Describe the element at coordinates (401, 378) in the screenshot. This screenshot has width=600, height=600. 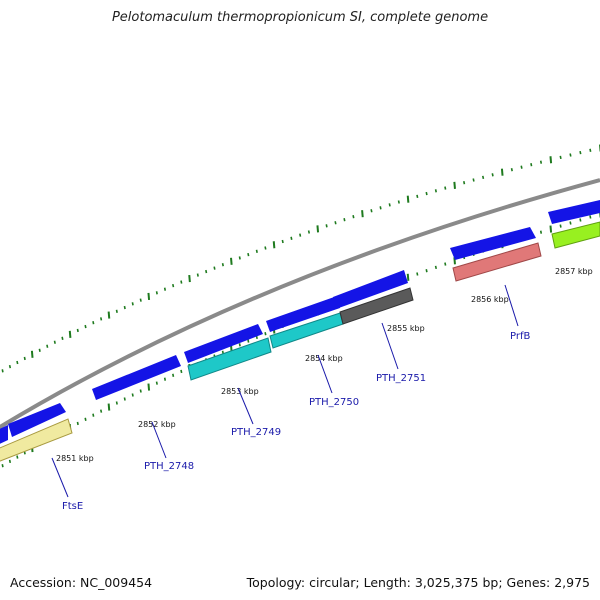
I see `gene-label-pth-2751: PTH_2751` at that location.